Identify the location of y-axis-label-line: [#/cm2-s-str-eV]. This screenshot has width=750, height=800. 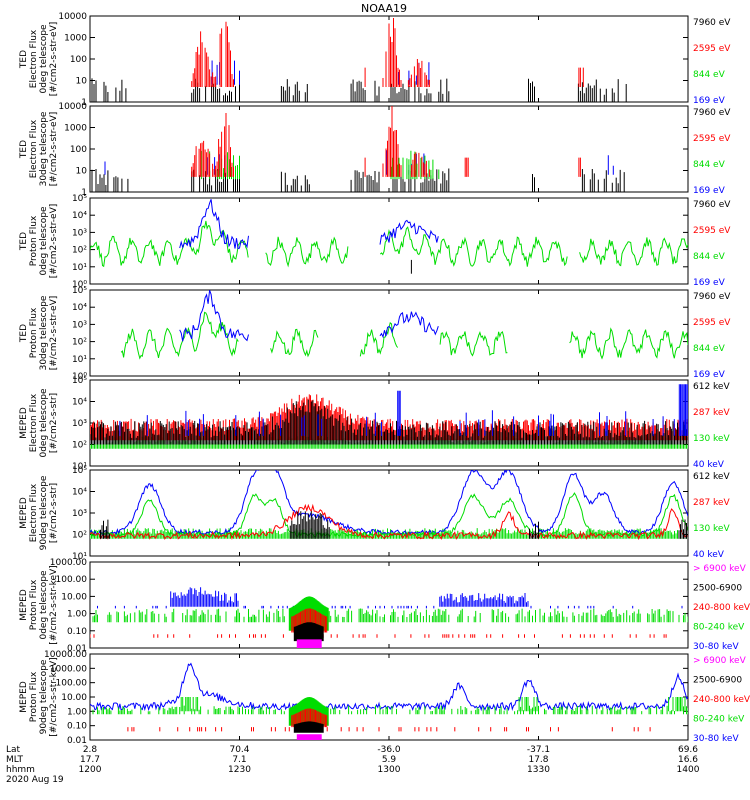
(54, 241).